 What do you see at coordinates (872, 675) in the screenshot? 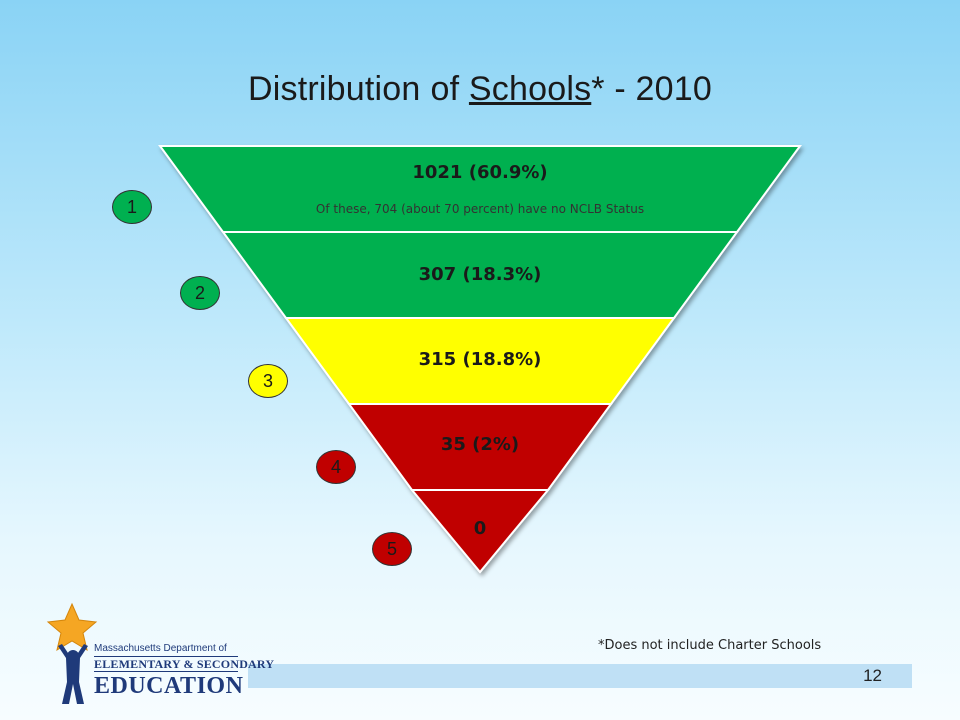
I see `page-number: 12` at bounding box center [872, 675].